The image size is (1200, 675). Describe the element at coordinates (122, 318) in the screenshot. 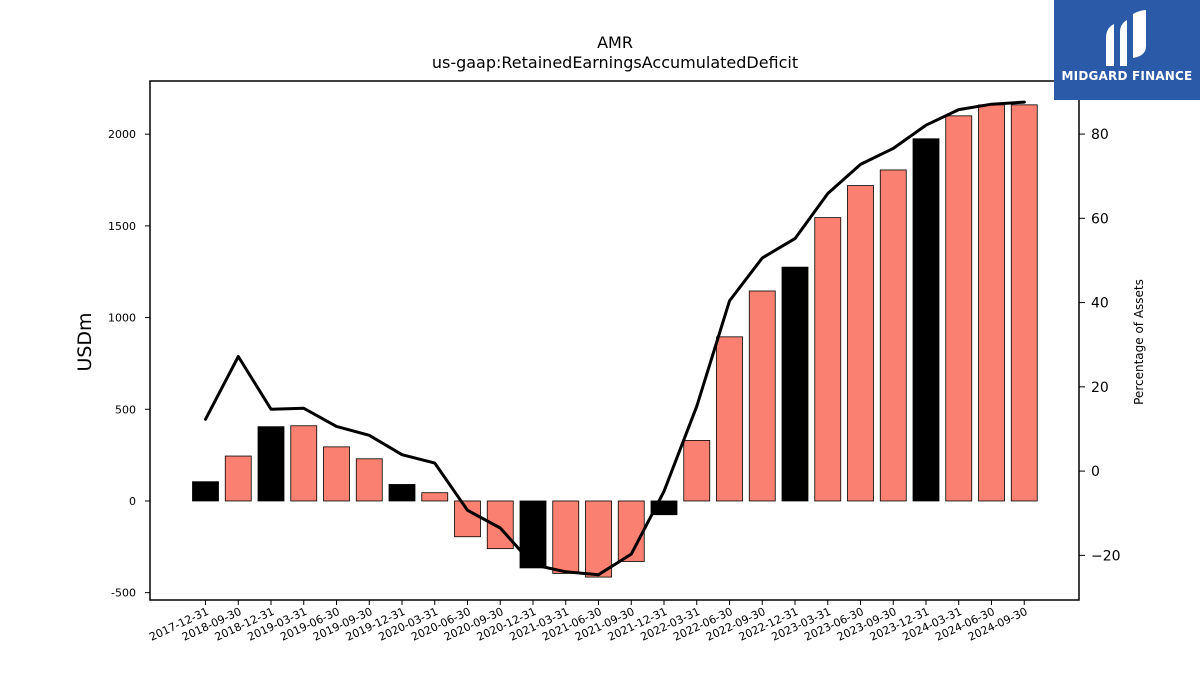

I see `y-left-tick-label: 1000` at that location.